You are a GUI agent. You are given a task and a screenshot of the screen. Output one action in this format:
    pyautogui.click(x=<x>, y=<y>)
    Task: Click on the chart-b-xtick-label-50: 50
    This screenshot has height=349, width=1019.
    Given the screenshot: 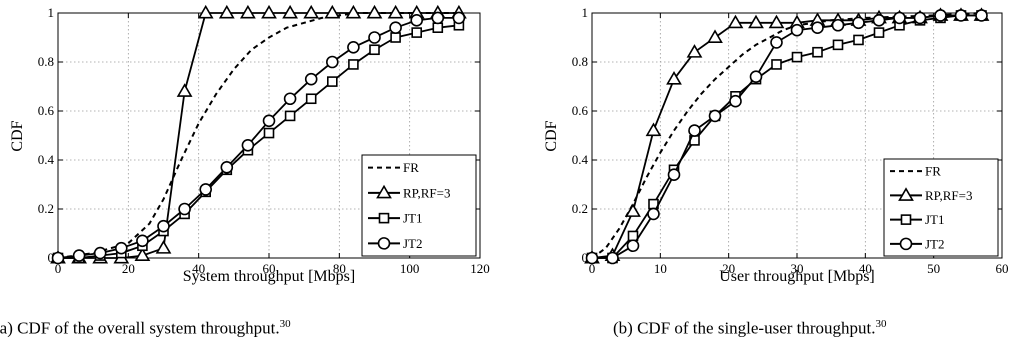 What is the action you would take?
    pyautogui.click(x=933, y=268)
    